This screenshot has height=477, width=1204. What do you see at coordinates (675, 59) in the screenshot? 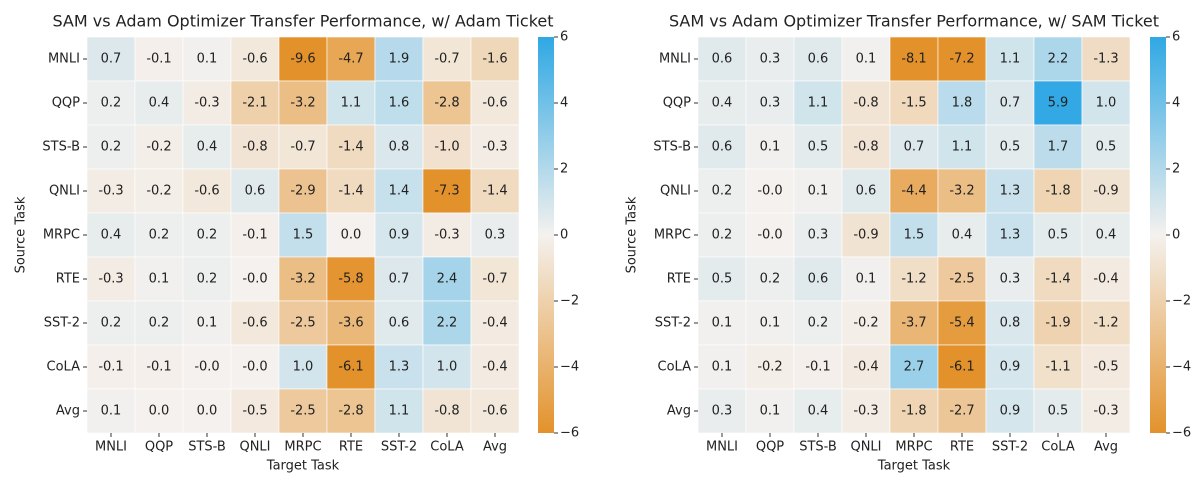
I see `y-tick-label: MNLI` at bounding box center [675, 59].